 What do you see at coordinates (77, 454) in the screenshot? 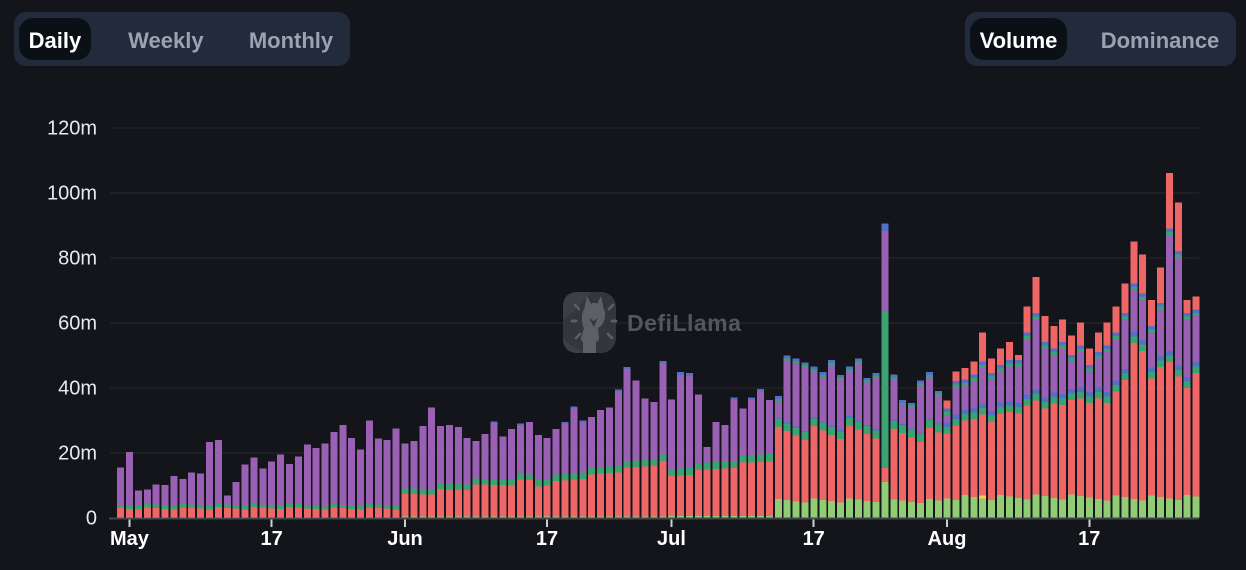
I see `svg-text: 20m` at bounding box center [77, 454].